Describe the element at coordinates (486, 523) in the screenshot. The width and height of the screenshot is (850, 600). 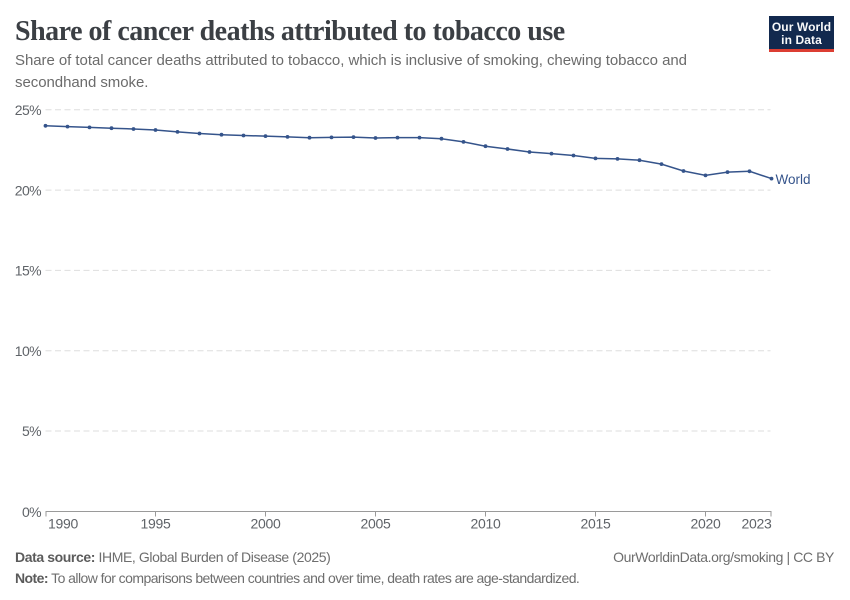
I see `svg-text: 2010` at that location.